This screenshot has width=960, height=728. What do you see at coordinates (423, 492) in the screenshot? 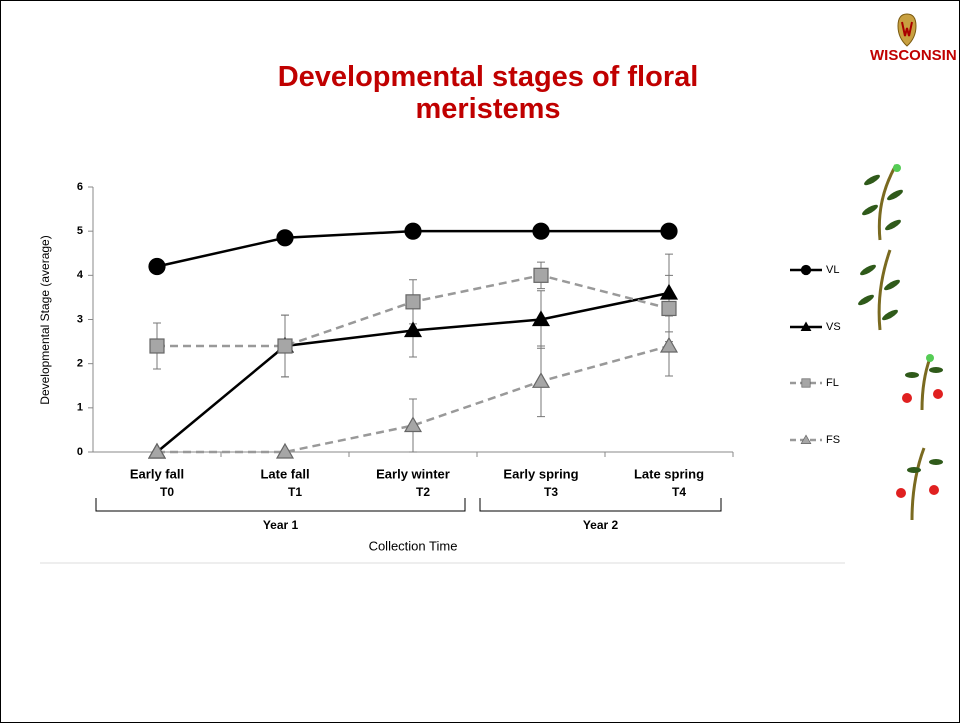
I see `x-tick-code: T2` at bounding box center [423, 492].